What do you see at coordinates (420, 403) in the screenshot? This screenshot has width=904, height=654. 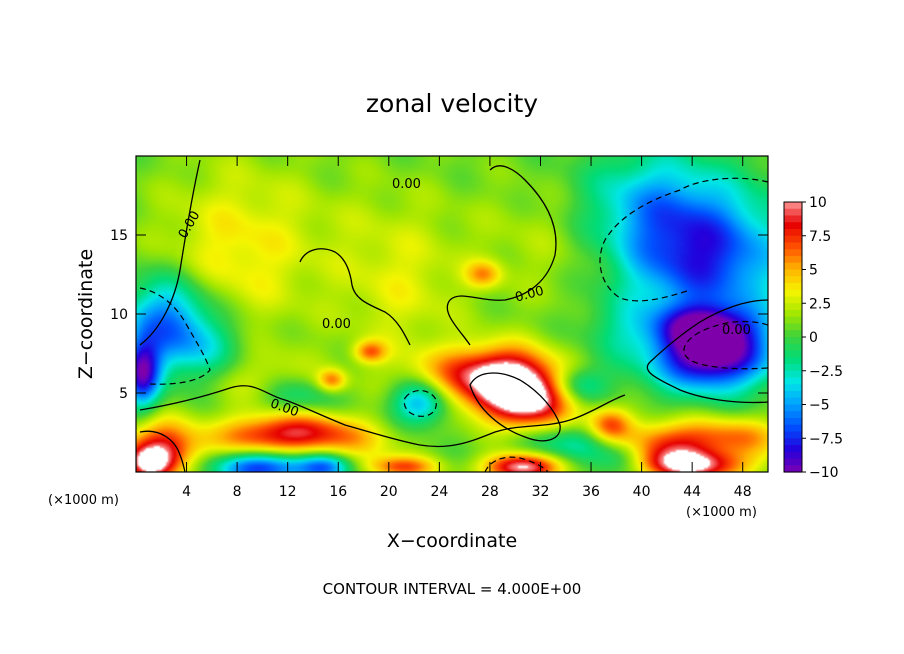 I see `contour-negative-bubble` at bounding box center [420, 403].